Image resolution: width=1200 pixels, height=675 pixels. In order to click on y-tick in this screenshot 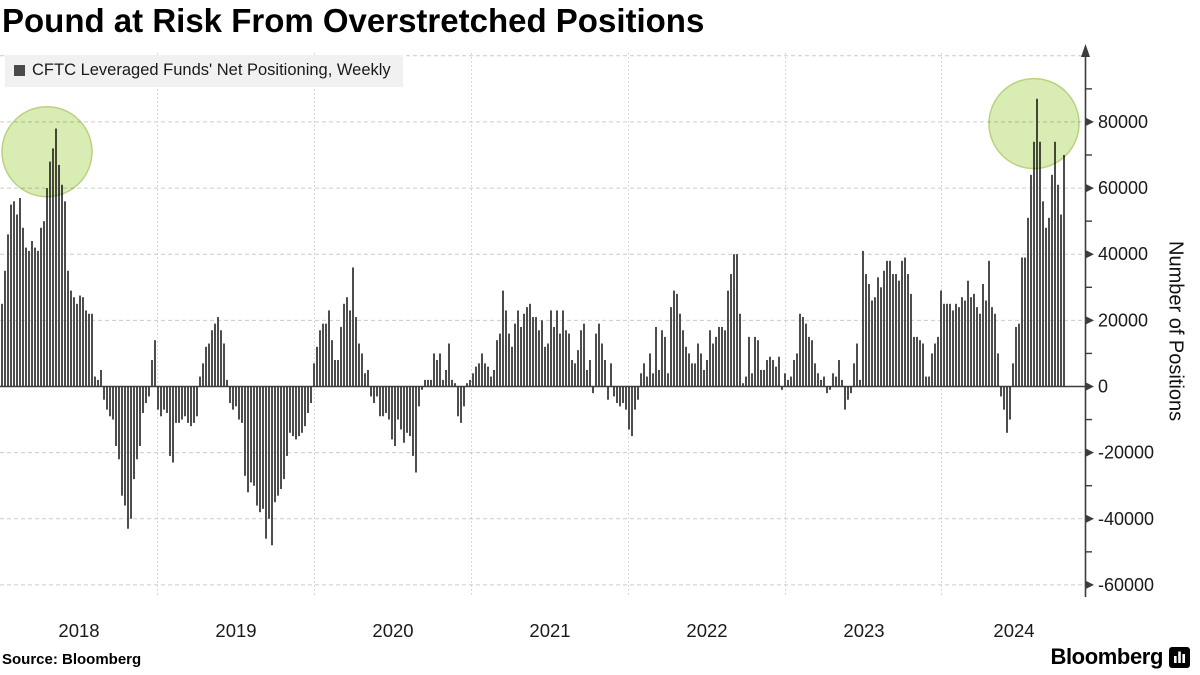, I will do `click(1090, 584)`.